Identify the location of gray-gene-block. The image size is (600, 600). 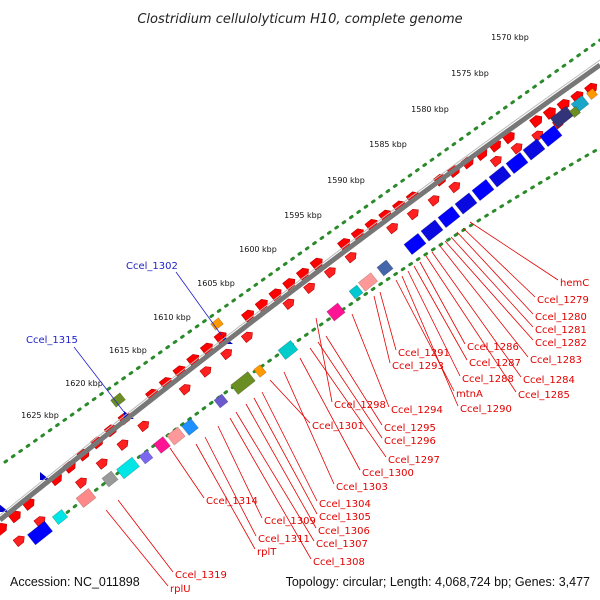
(110, 479).